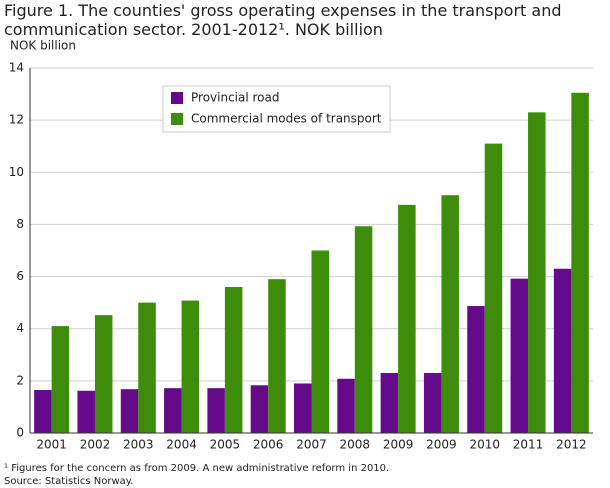 Image resolution: width=610 pixels, height=488 pixels. Describe the element at coordinates (268, 445) in the screenshot. I see `x-tick-label: 2006` at that location.